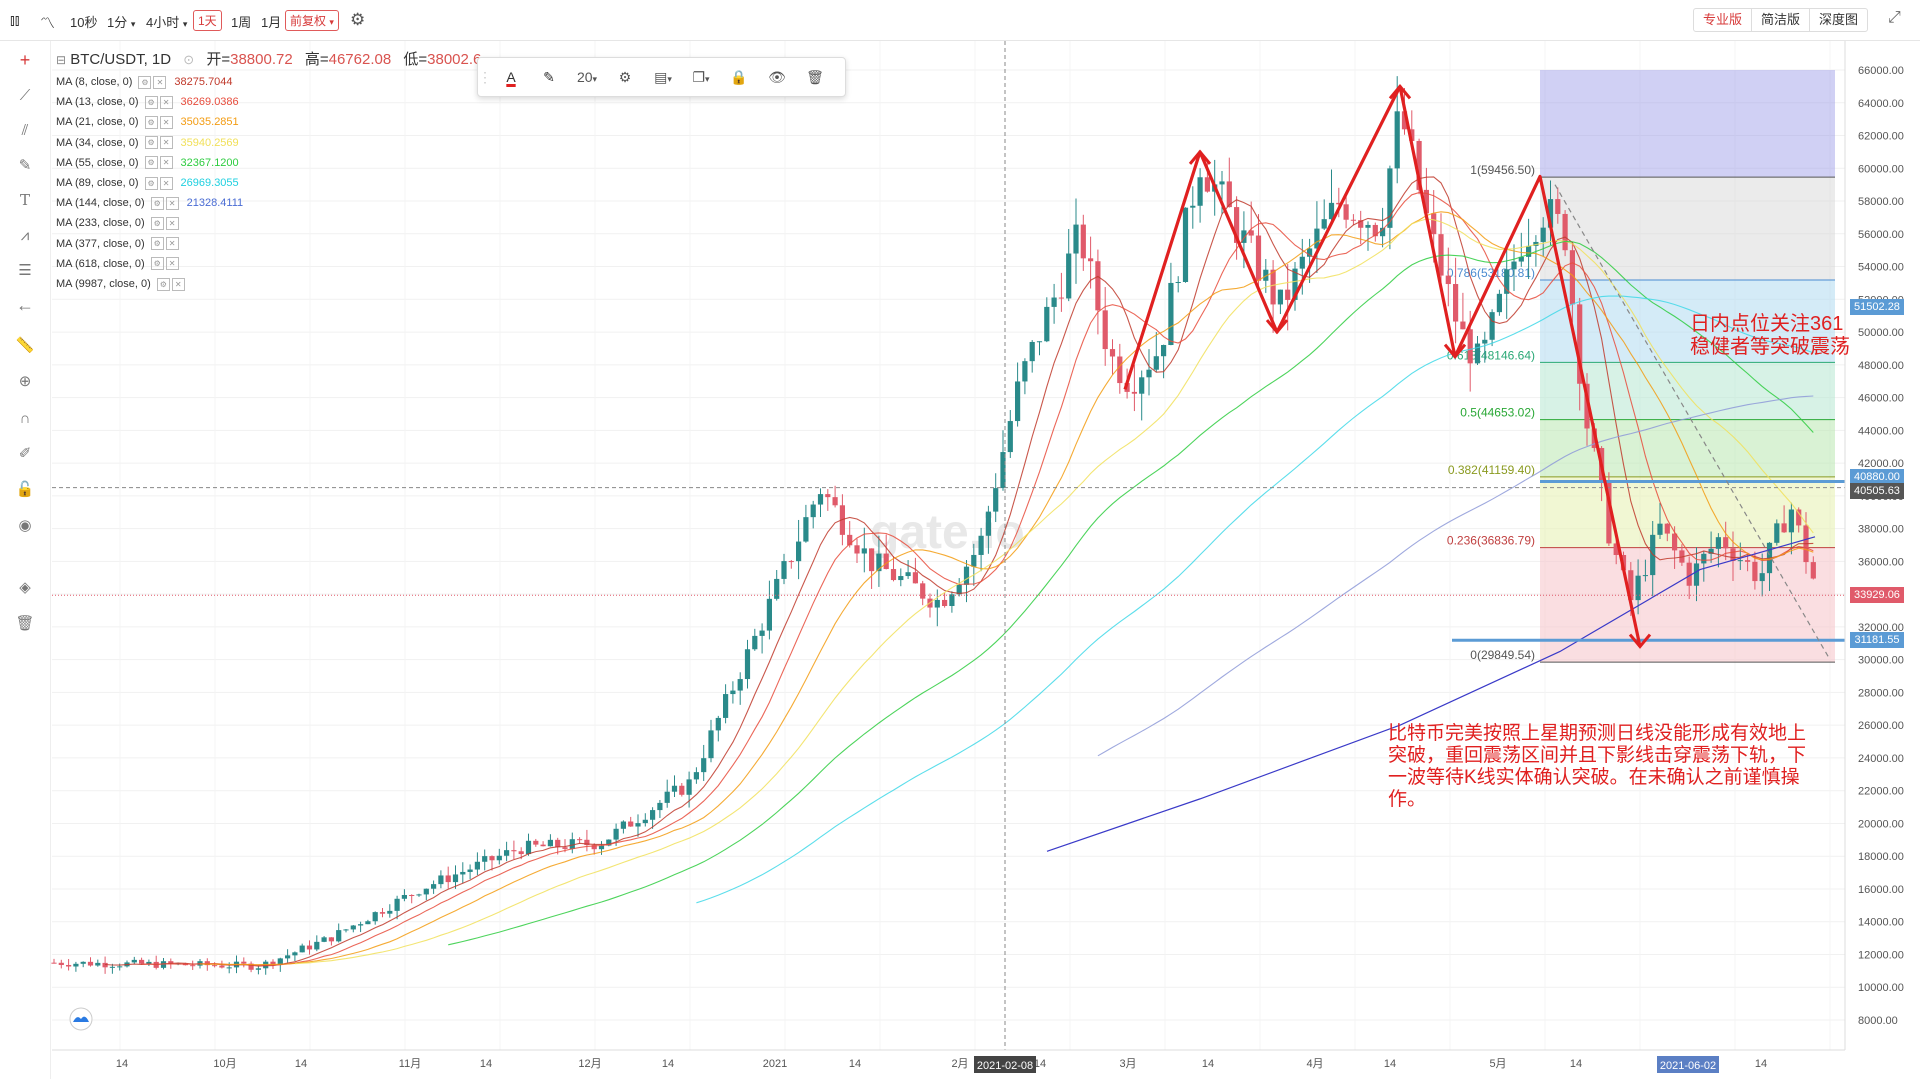  I want to click on ma-legend-row: MA (144, close, 0) ⚙ ✕ 21328.4111, so click(268, 203).